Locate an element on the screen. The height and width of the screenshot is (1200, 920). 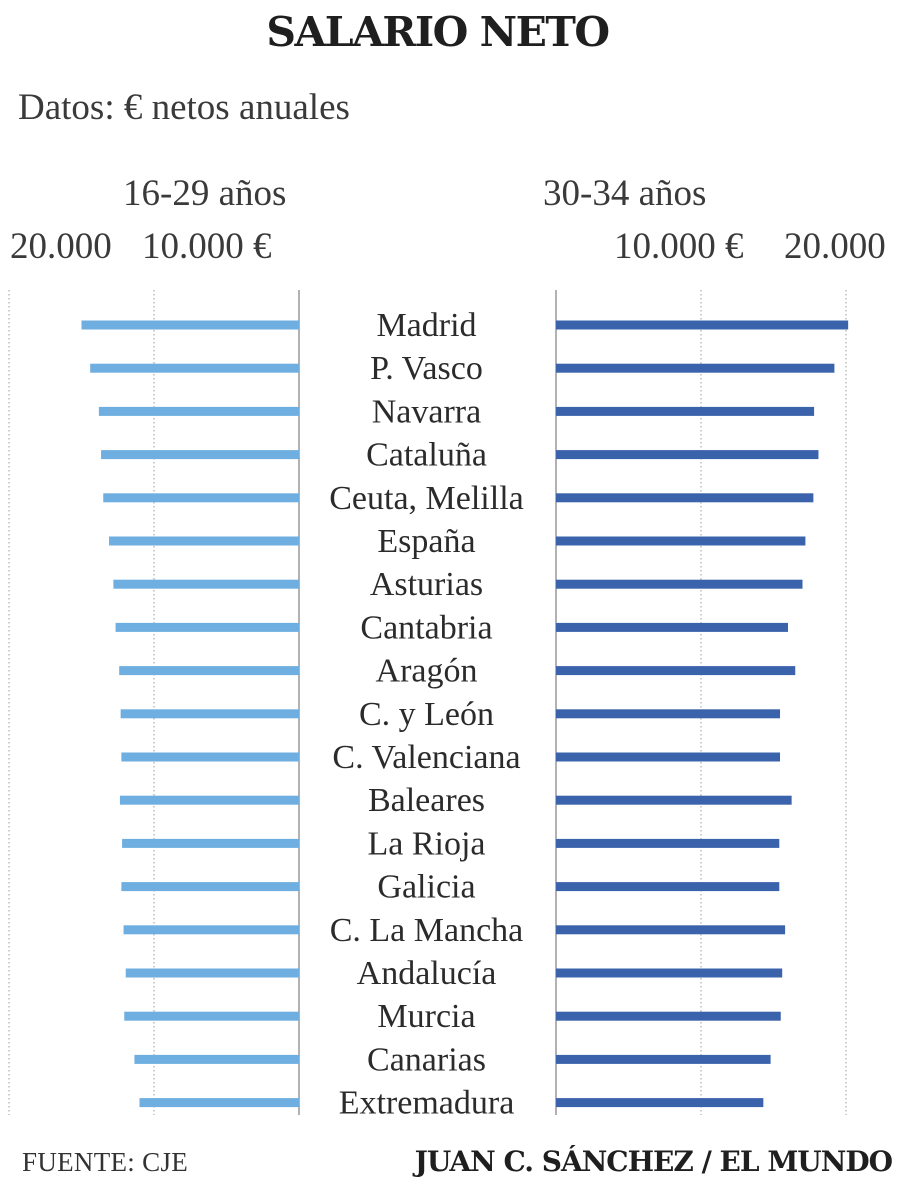
bar-30-34-galicia is located at coordinates (668, 887).